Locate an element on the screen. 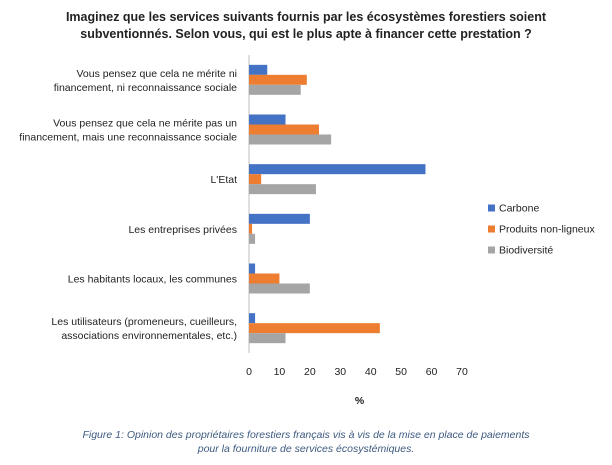 The image size is (612, 465). bar: Biodiversité: 17 is located at coordinates (275, 89).